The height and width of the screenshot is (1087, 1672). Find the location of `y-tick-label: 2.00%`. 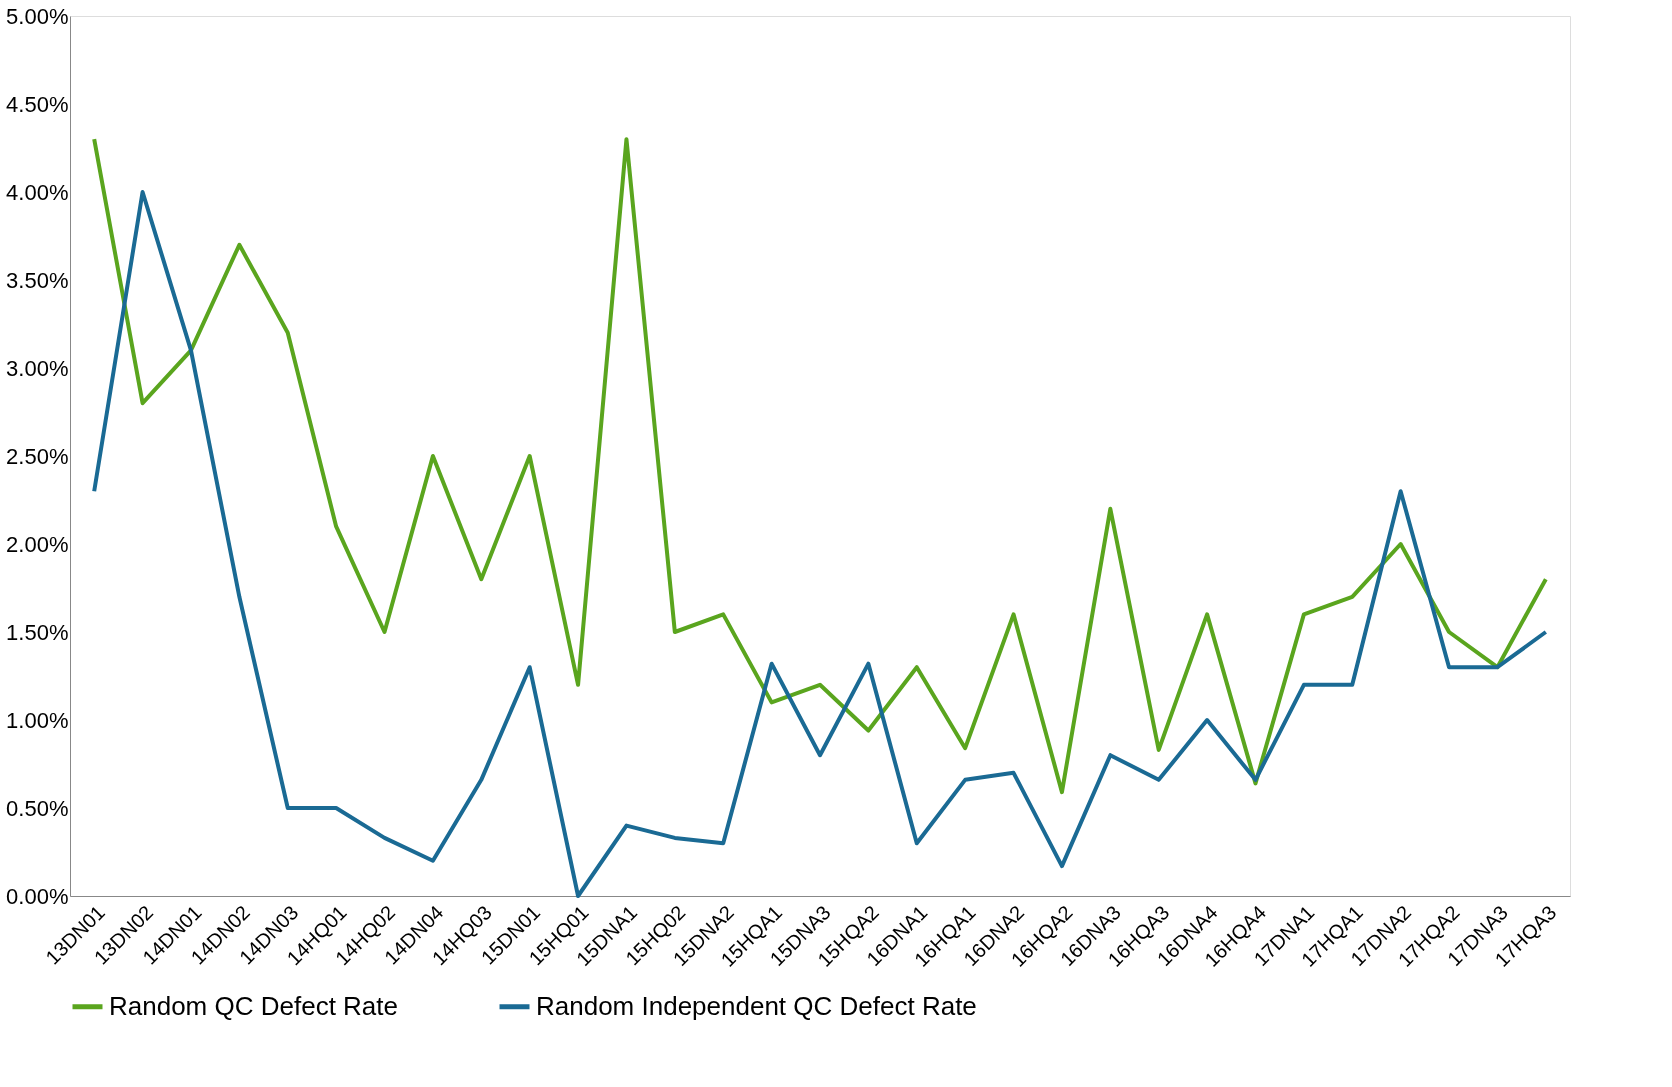

y-tick-label: 2.00% is located at coordinates (37, 544).